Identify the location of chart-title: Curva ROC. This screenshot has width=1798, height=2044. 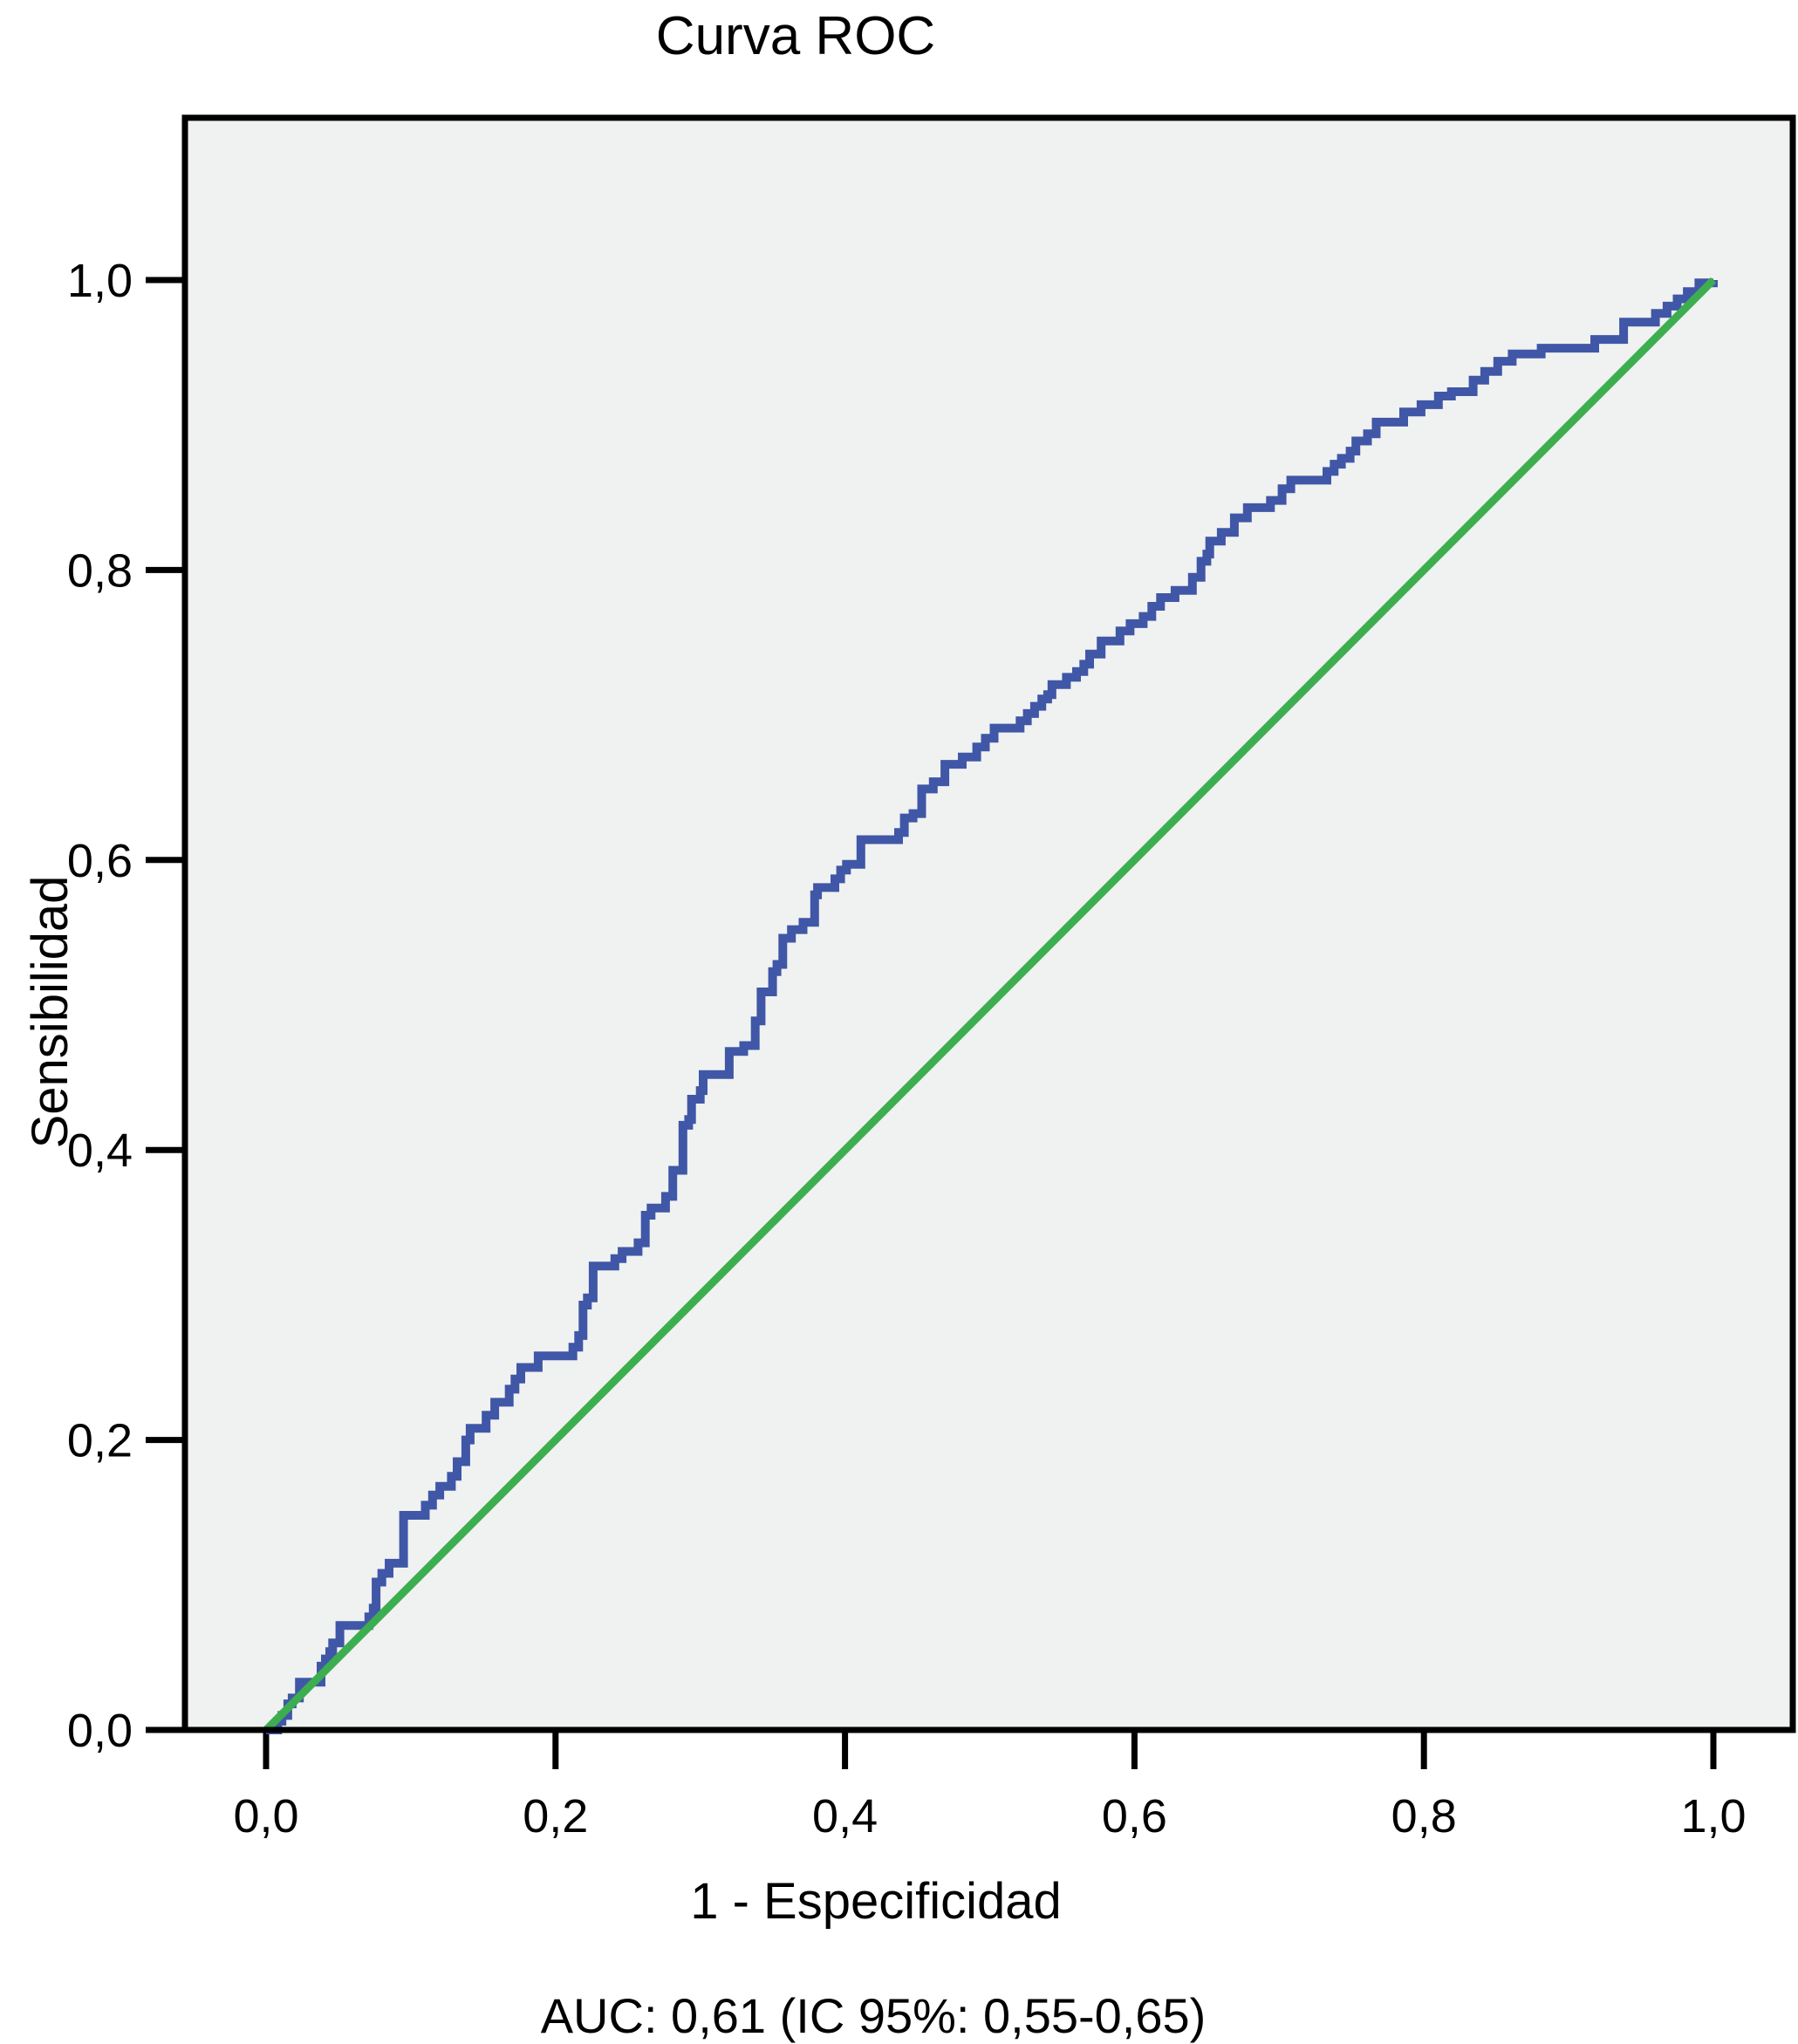
(795, 36).